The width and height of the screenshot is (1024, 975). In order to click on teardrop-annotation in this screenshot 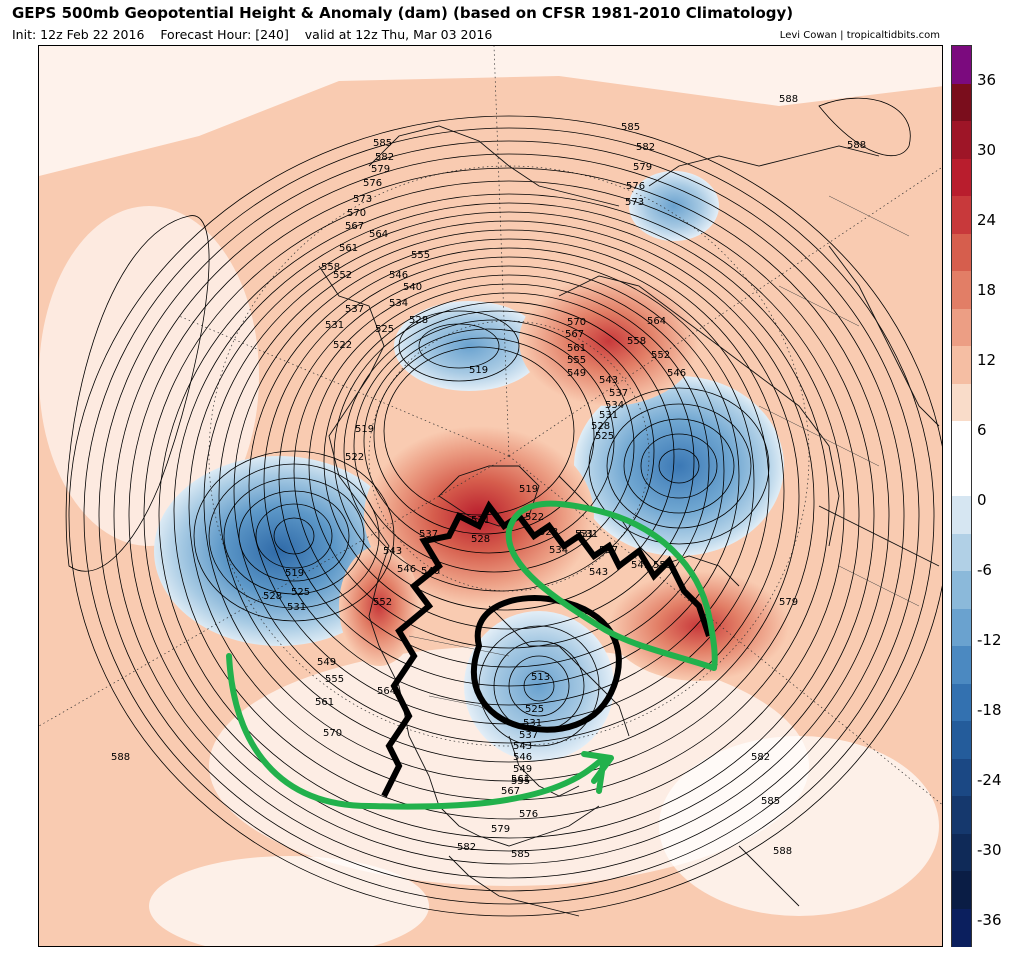, I will do `click(611, 585)`.